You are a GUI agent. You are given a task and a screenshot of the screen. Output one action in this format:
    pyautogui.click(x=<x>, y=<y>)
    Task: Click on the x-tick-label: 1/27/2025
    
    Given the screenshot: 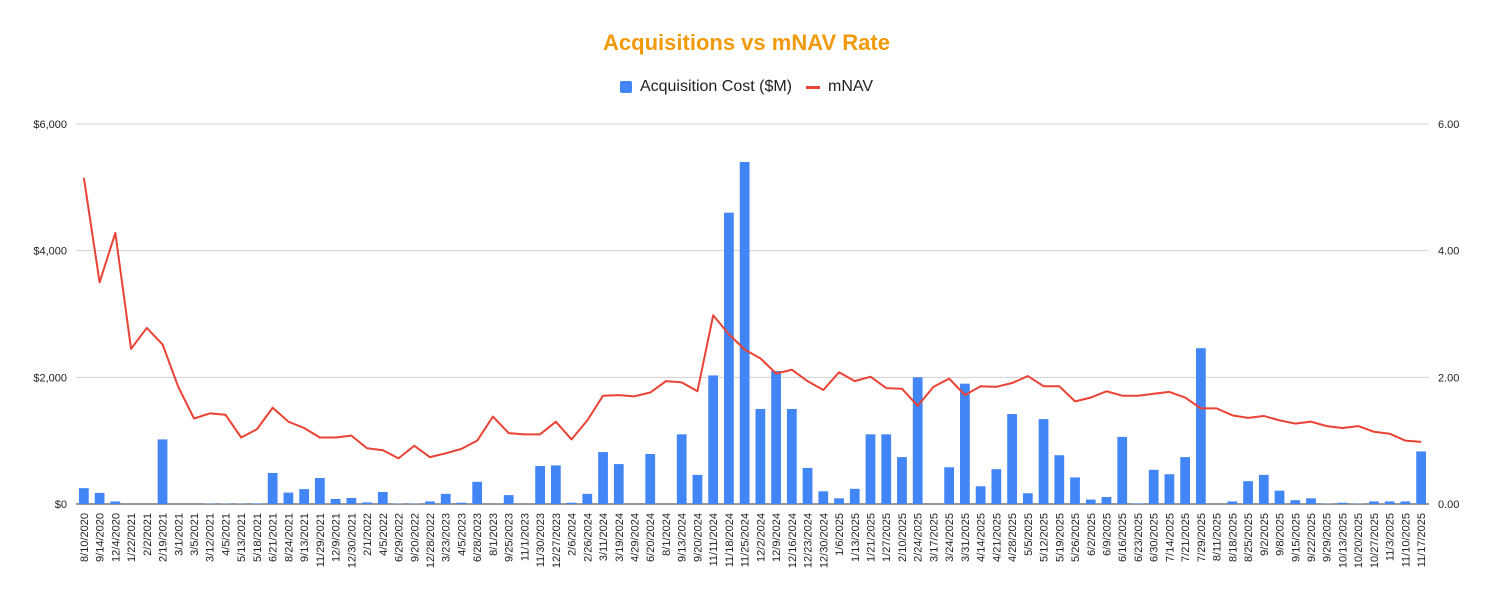 What is the action you would take?
    pyautogui.click(x=887, y=537)
    